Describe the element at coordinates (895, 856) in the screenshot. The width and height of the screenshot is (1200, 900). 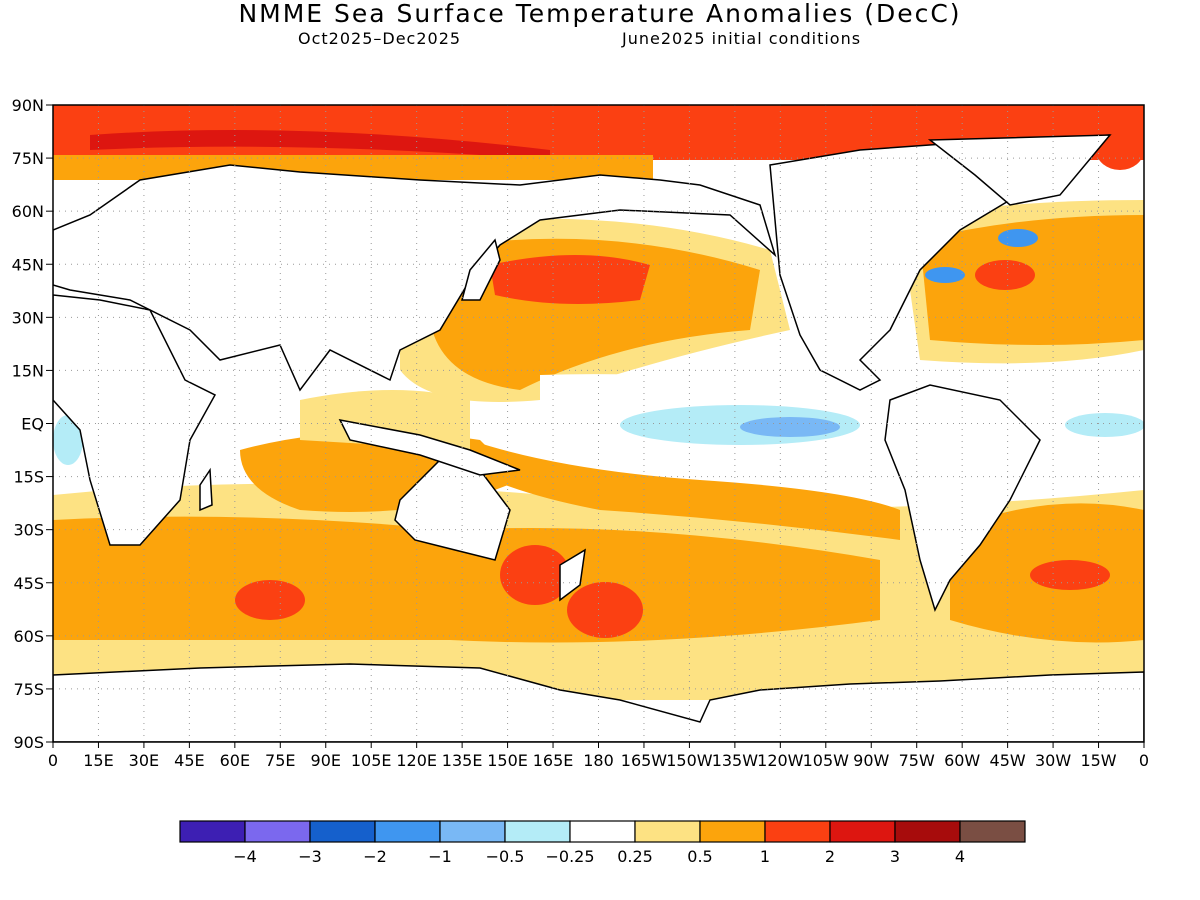
I see `legend-label: 3` at that location.